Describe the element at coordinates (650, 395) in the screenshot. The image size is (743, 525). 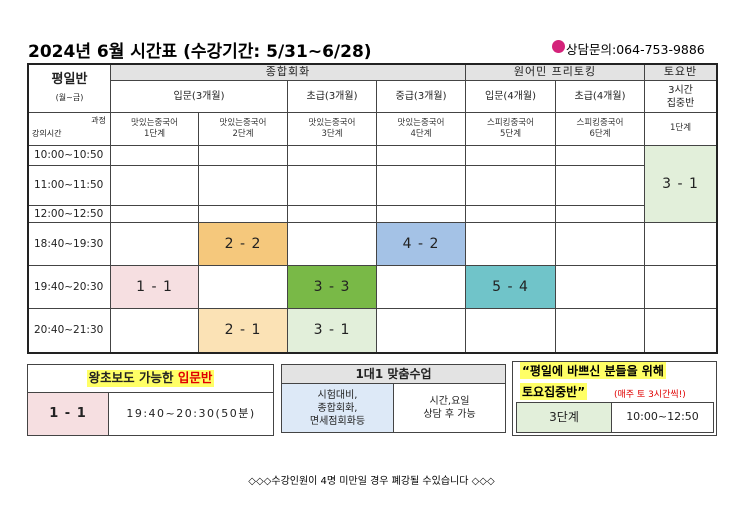
I see `saturday-note: (매주 토 3시간씩!)` at that location.